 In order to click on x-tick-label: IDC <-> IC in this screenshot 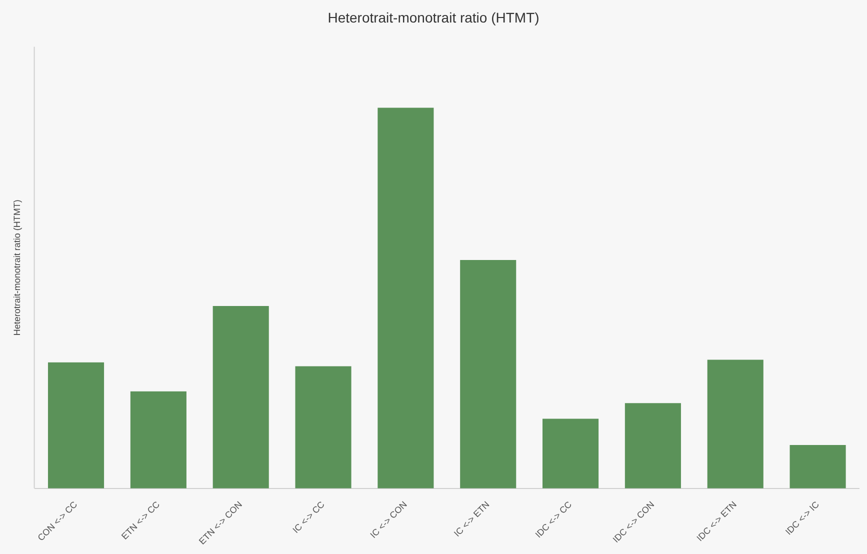, I will do `click(802, 517)`.